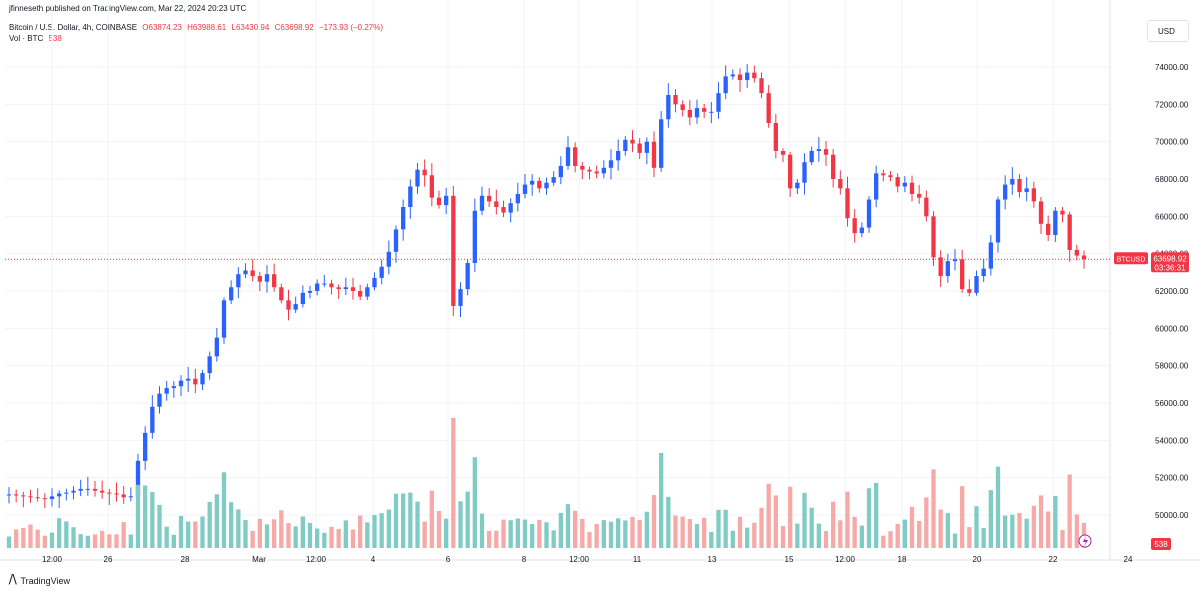 This screenshot has width=1200, height=591. What do you see at coordinates (1172, 142) in the screenshot?
I see `y-tick-label: 70000.00` at bounding box center [1172, 142].